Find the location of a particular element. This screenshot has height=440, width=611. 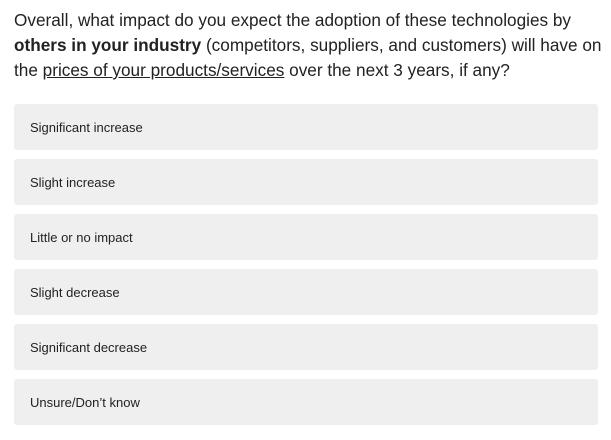

option-label: Significant decrease is located at coordinates (89, 347).